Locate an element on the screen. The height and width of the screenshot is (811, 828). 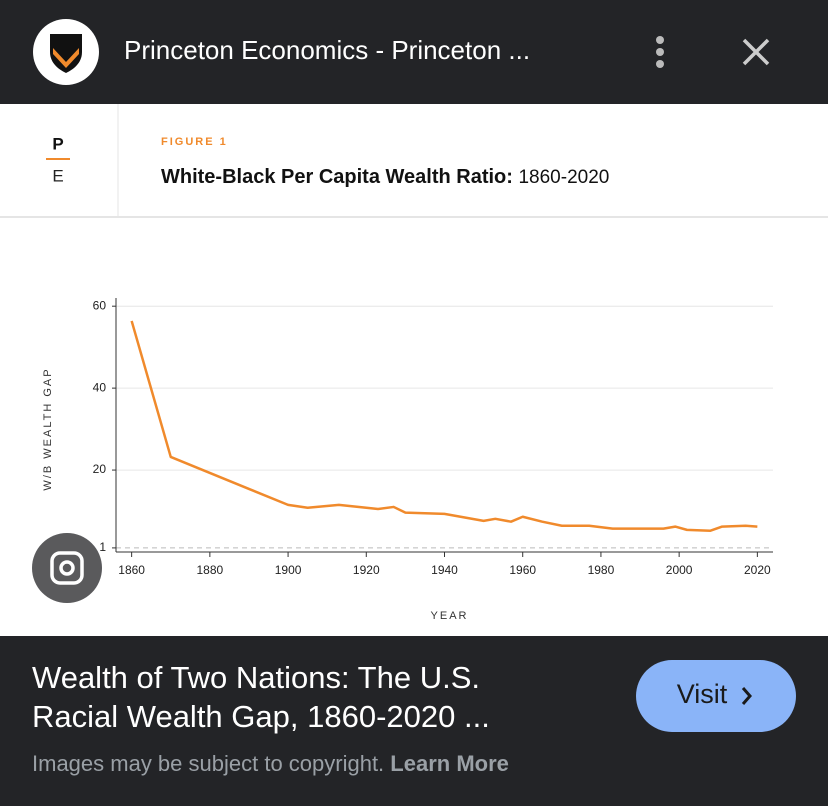
visit-label: Visit is located at coordinates (702, 694).